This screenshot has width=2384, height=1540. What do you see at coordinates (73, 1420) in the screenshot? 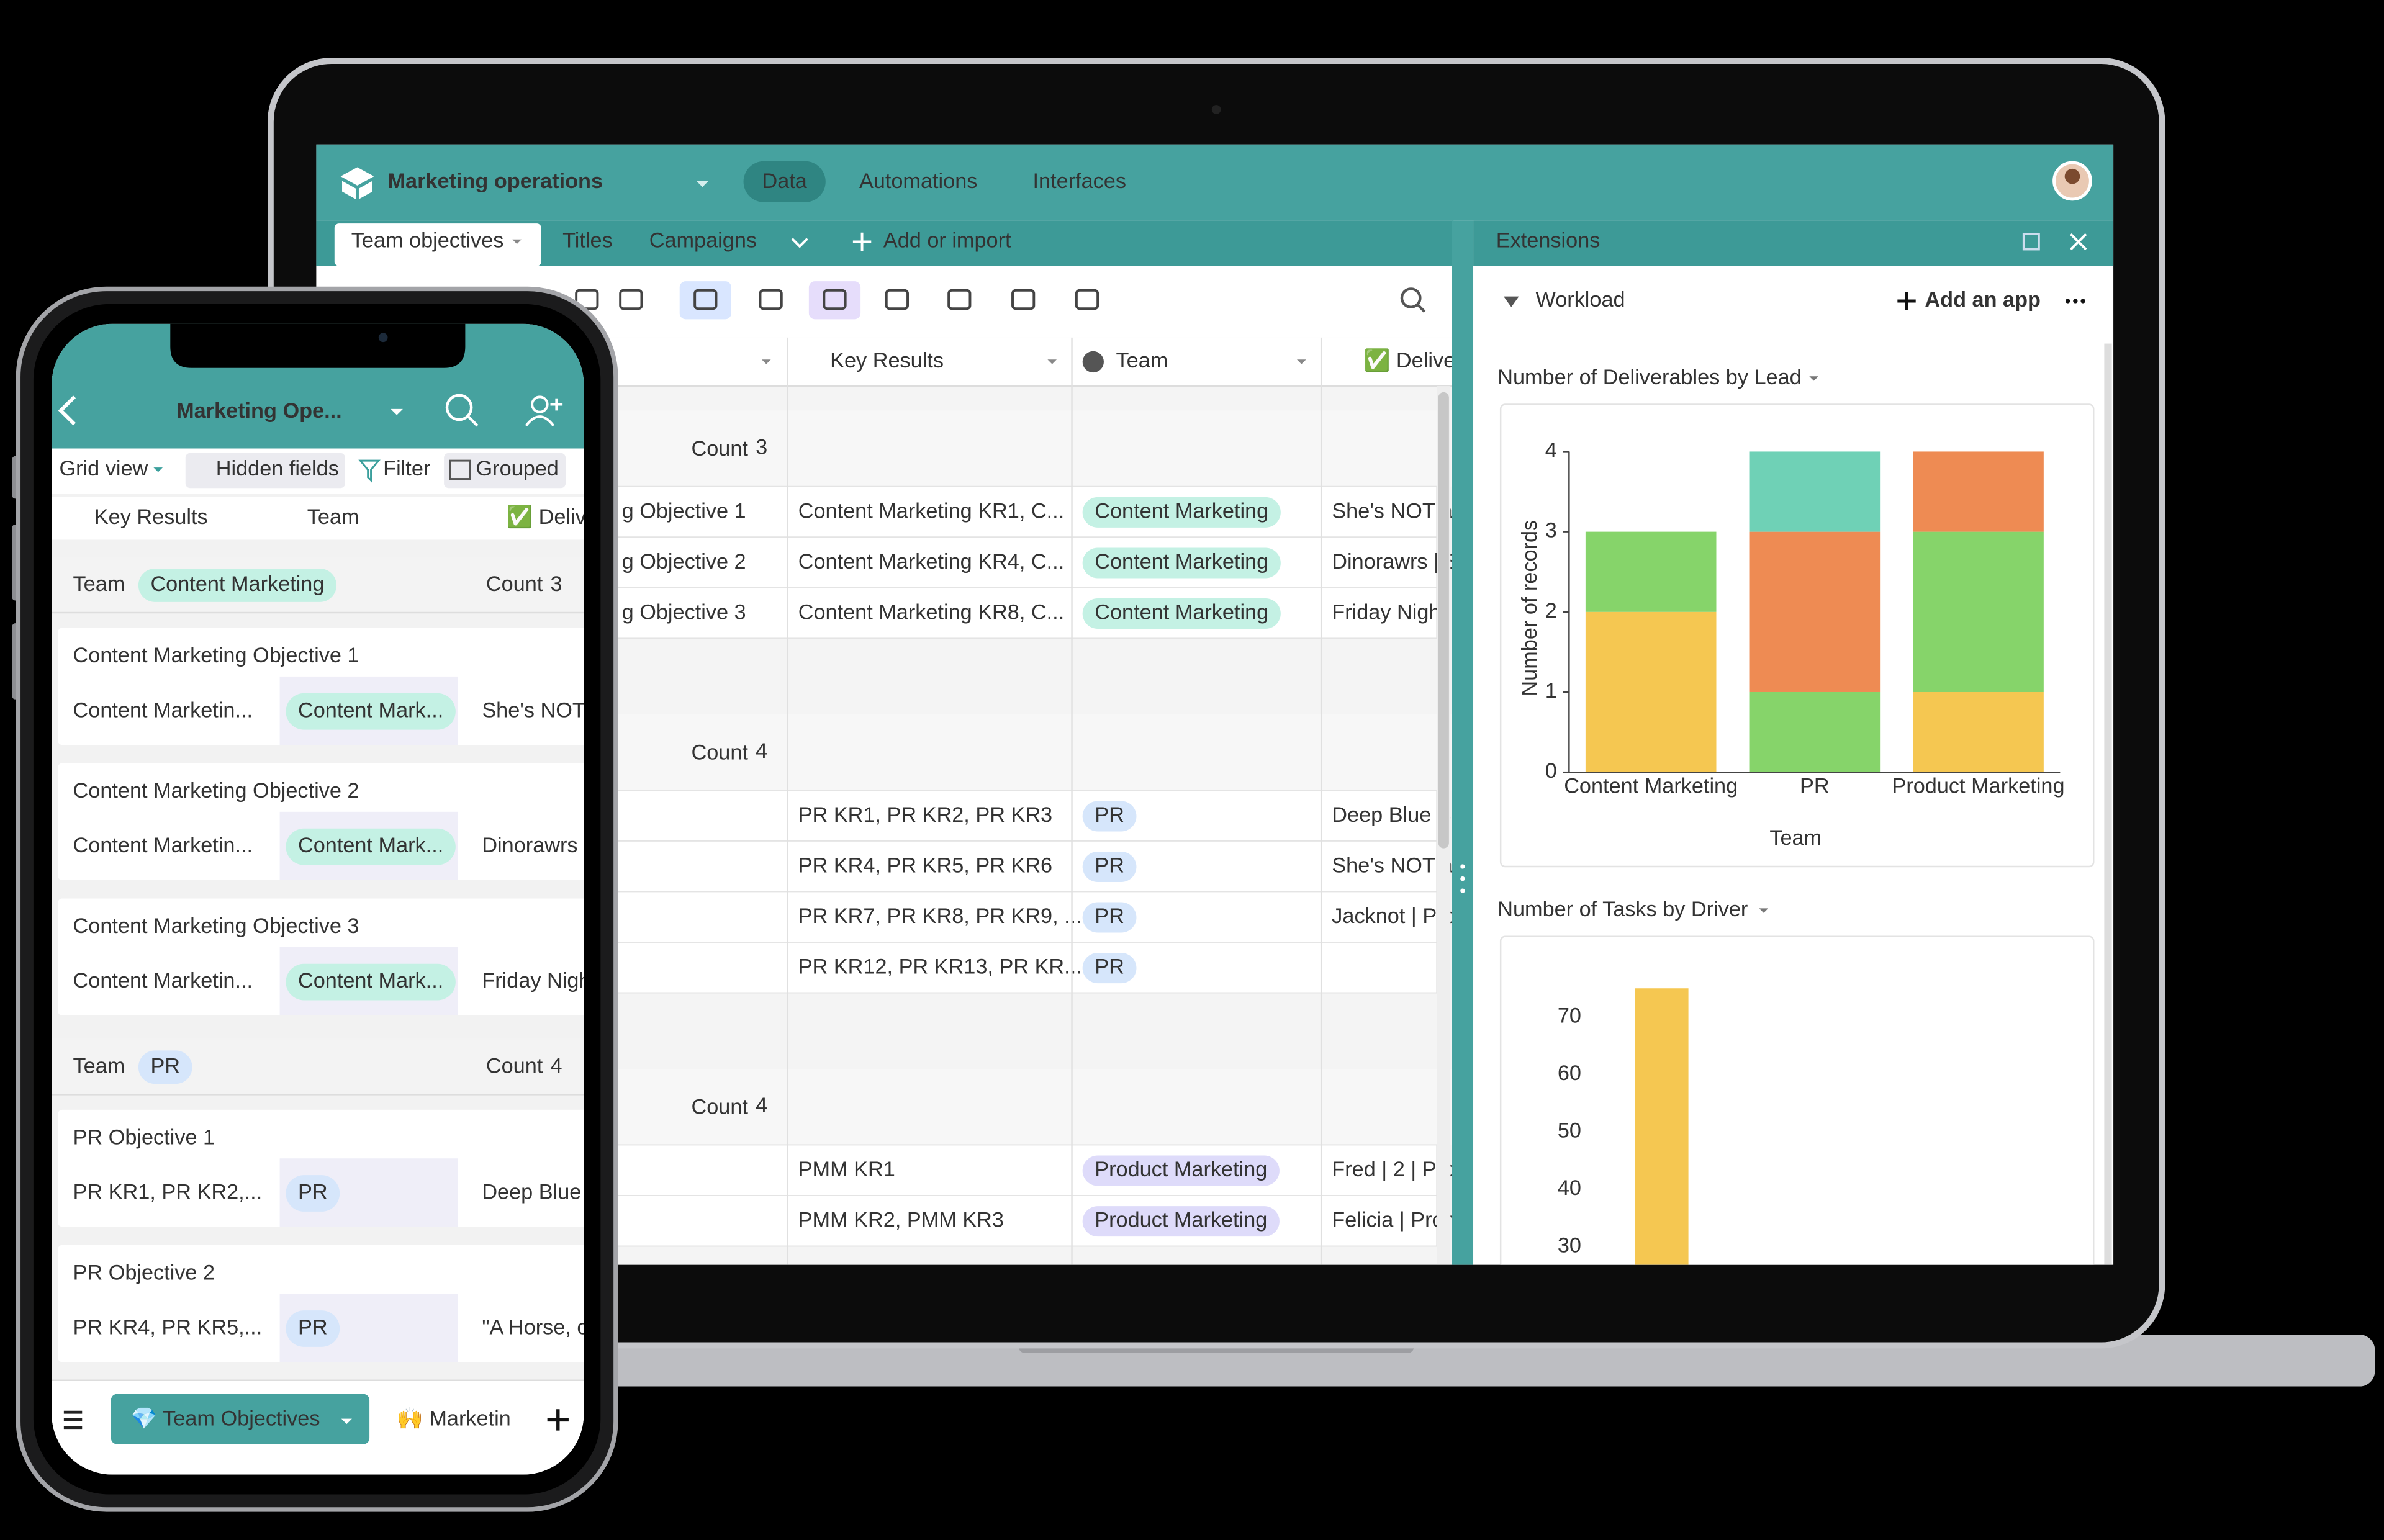
I see `menu-icon` at bounding box center [73, 1420].